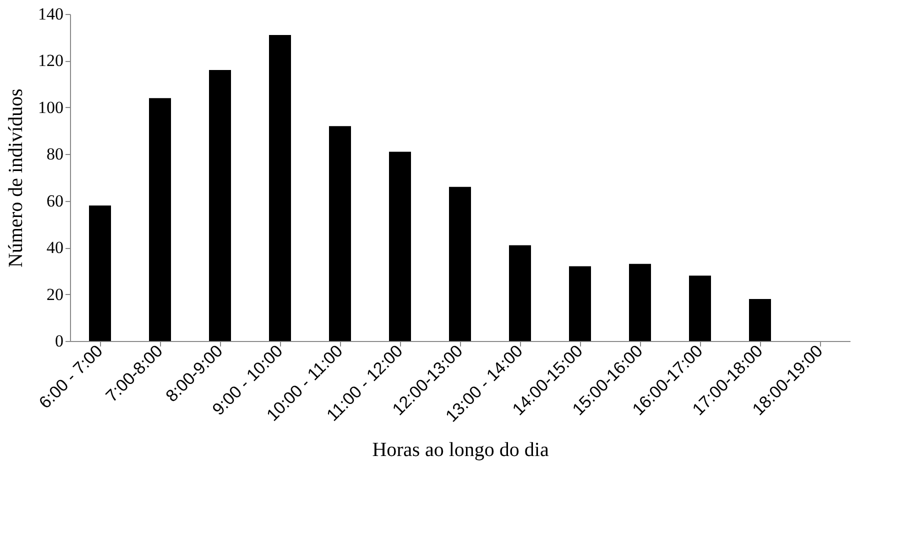  I want to click on y-axis-title: Número de indivíduos, so click(16, 178).